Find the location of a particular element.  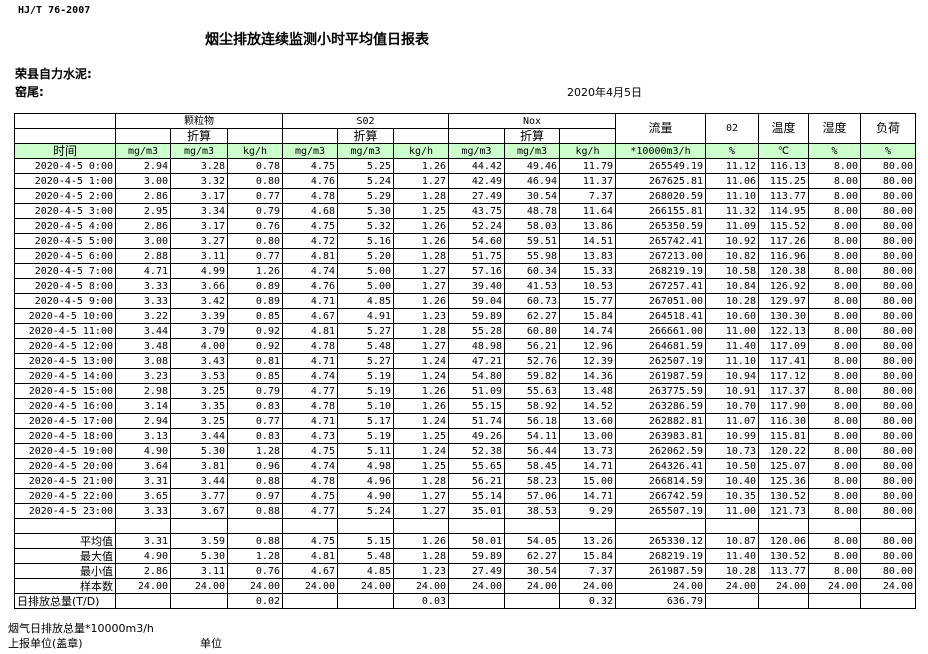

value-cell: 15.00 is located at coordinates (587, 481).